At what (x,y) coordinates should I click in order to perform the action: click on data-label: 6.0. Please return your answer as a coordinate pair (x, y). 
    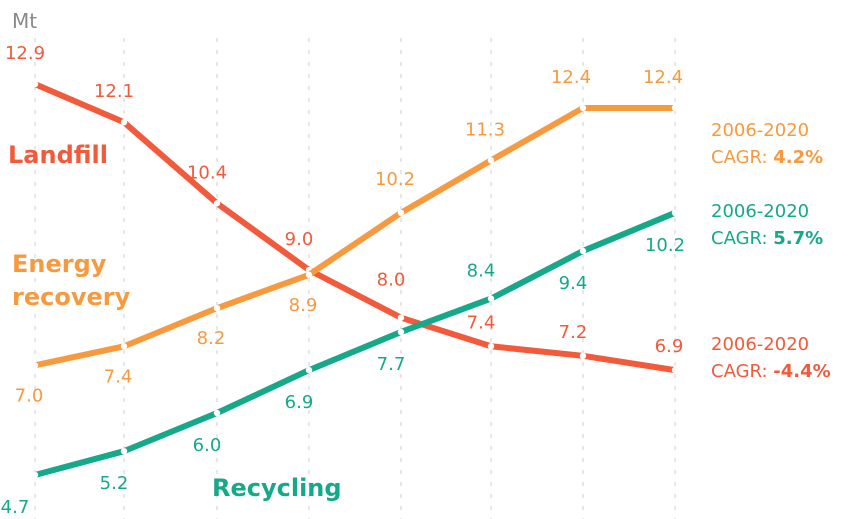
    Looking at the image, I should click on (207, 445).